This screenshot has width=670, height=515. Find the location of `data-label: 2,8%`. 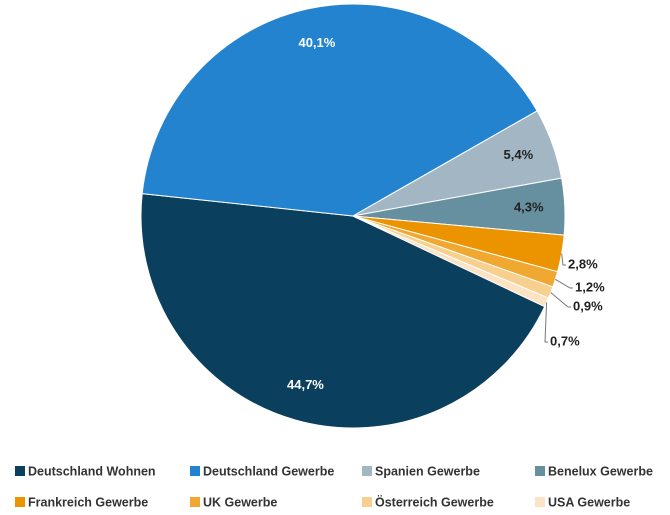

data-label: 2,8% is located at coordinates (583, 263).